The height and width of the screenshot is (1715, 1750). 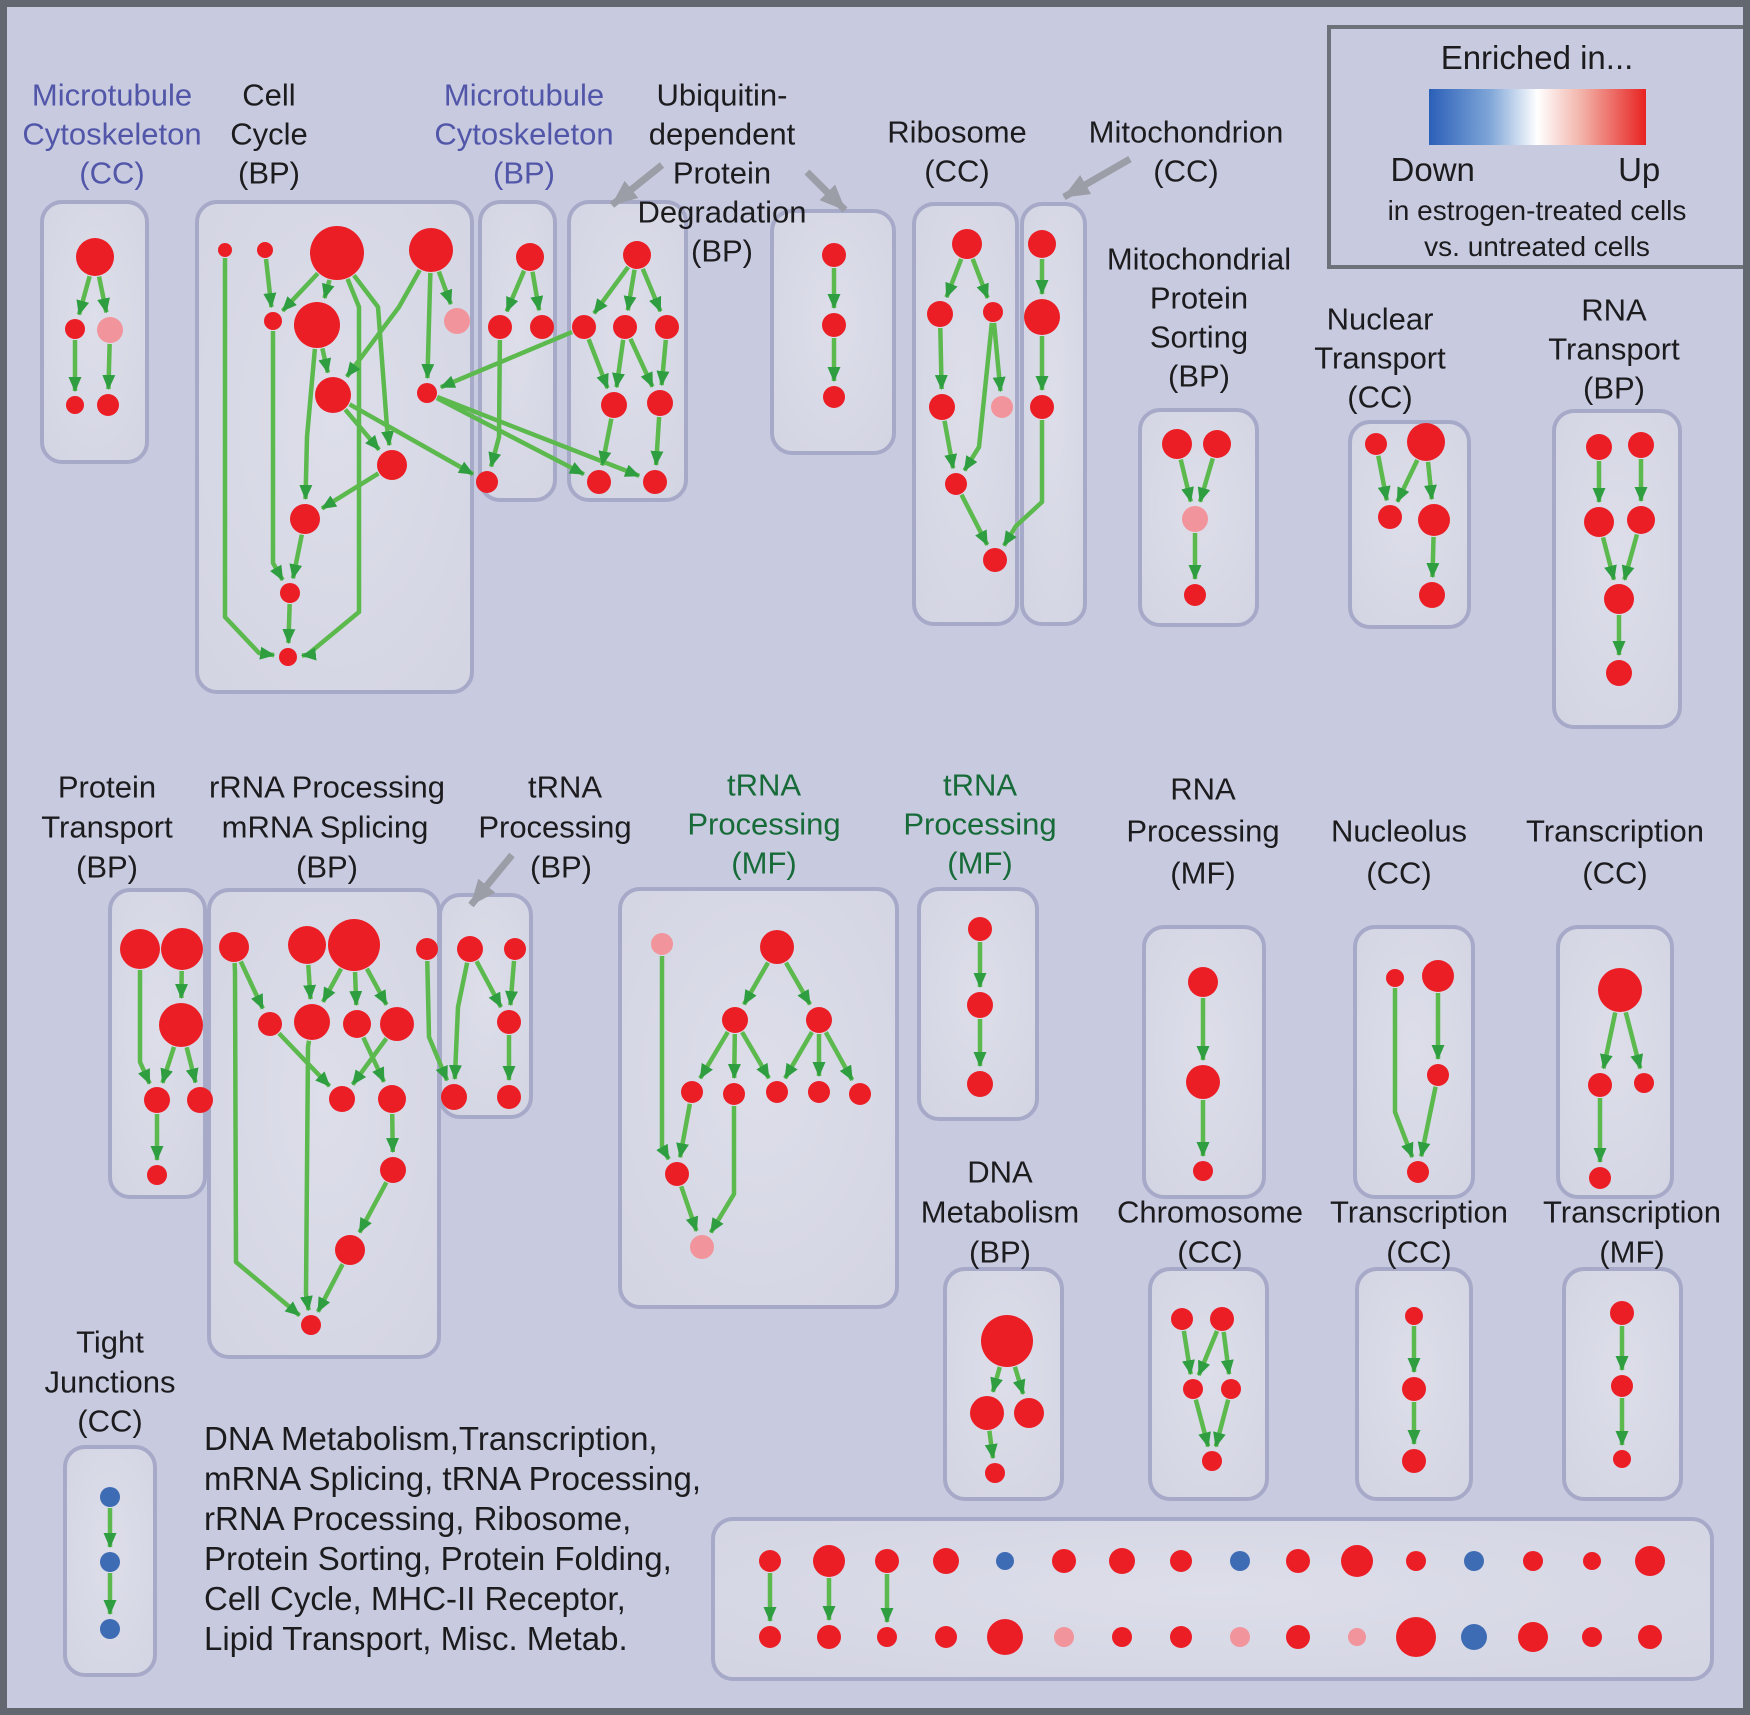 What do you see at coordinates (1199, 337) in the screenshot?
I see `cluster-label: Sorting` at bounding box center [1199, 337].